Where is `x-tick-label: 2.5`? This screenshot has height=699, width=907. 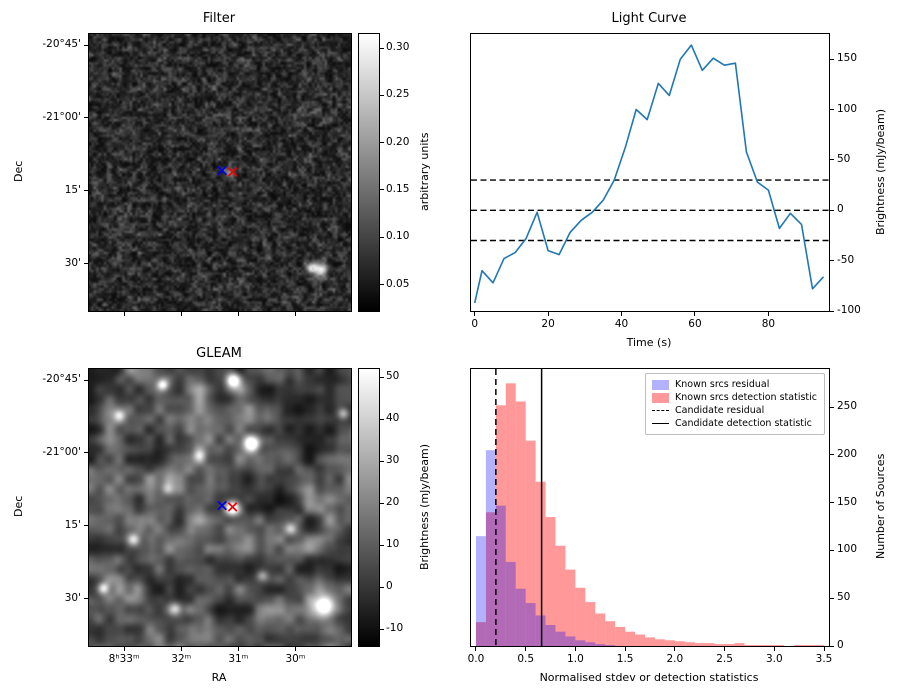 x-tick-label: 2.5 is located at coordinates (724, 659).